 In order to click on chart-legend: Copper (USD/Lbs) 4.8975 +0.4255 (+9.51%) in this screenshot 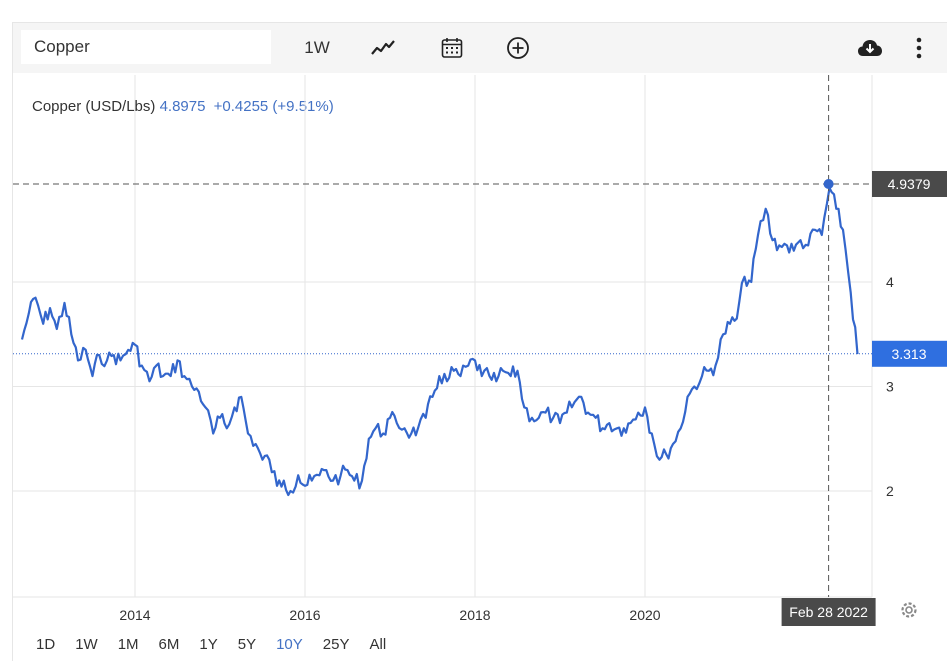, I will do `click(183, 106)`.